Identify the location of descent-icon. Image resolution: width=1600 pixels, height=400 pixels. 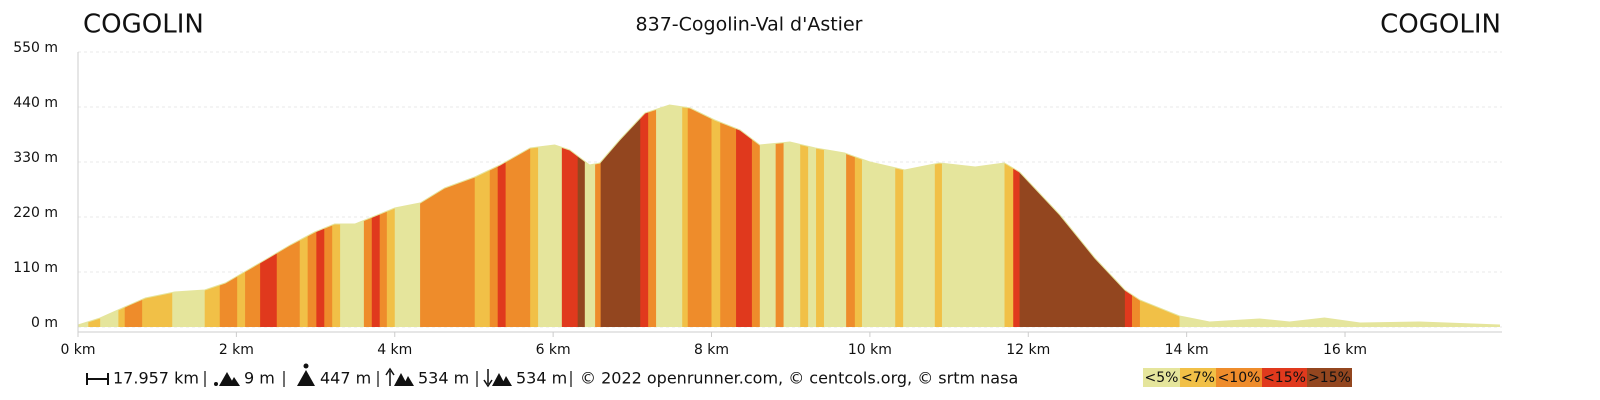
(497, 378).